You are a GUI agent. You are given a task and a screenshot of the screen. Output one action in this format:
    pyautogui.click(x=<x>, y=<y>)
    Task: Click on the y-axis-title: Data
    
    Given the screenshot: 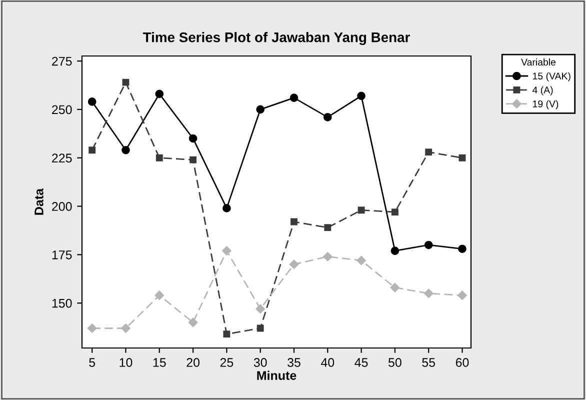 What is the action you would take?
    pyautogui.click(x=39, y=201)
    